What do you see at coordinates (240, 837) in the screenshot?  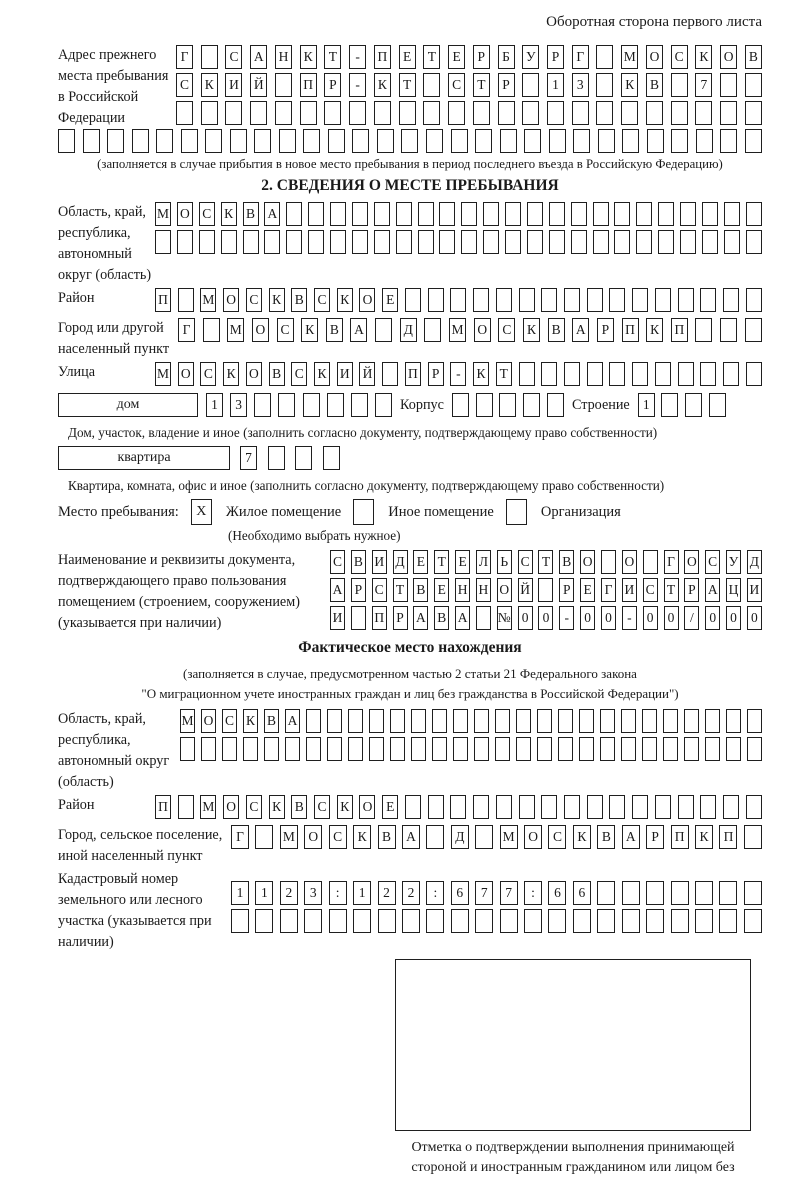 I see `char-box: Г` at bounding box center [240, 837].